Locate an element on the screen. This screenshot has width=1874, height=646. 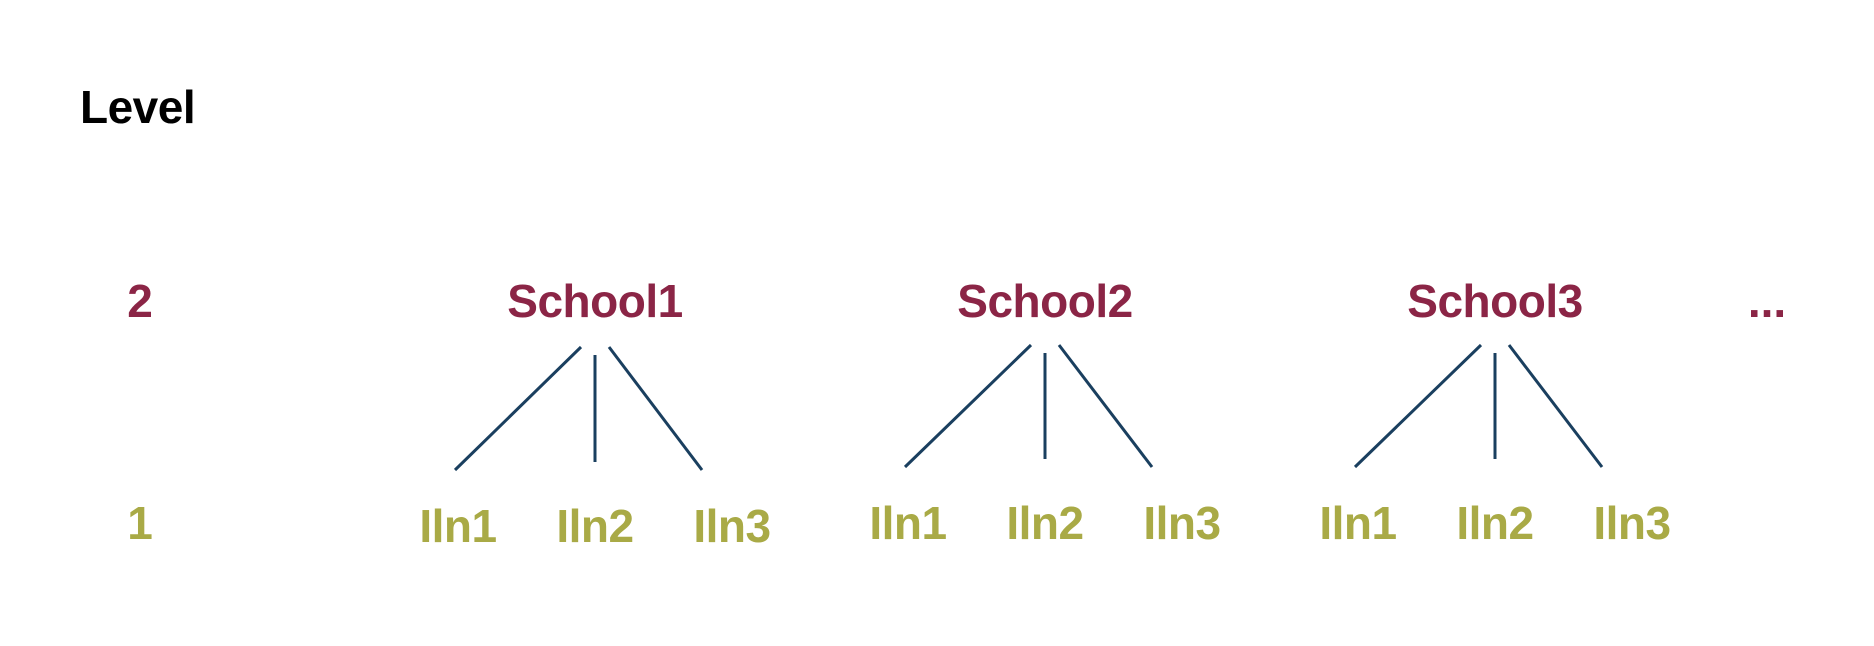
school-3-child-1: Iln1 is located at coordinates (1358, 523).